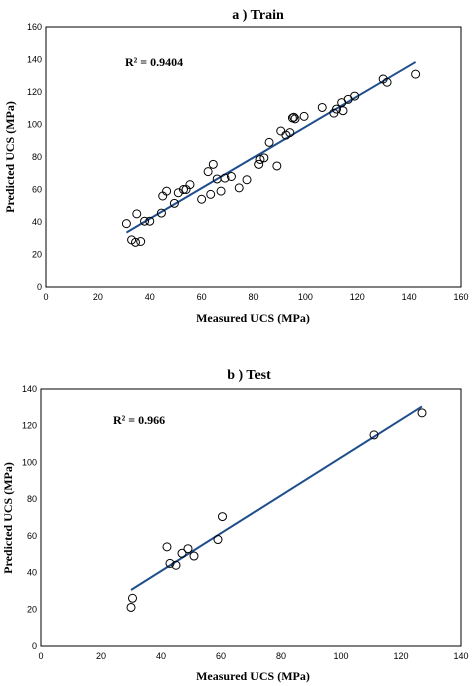  What do you see at coordinates (154, 62) in the screenshot?
I see `r-squared-annotation: R² = 0.9404` at bounding box center [154, 62].